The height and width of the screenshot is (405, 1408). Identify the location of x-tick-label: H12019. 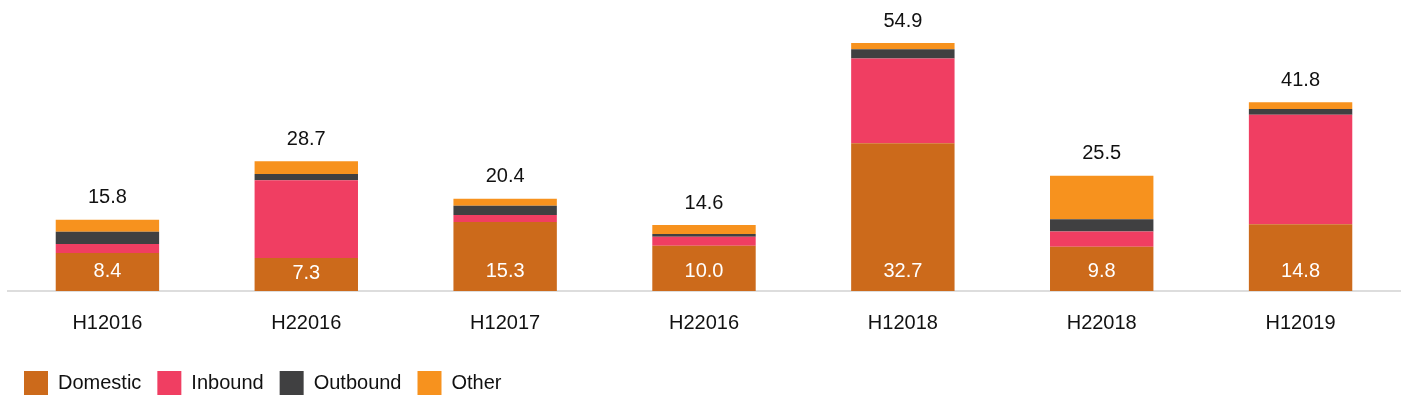
(1300, 321).